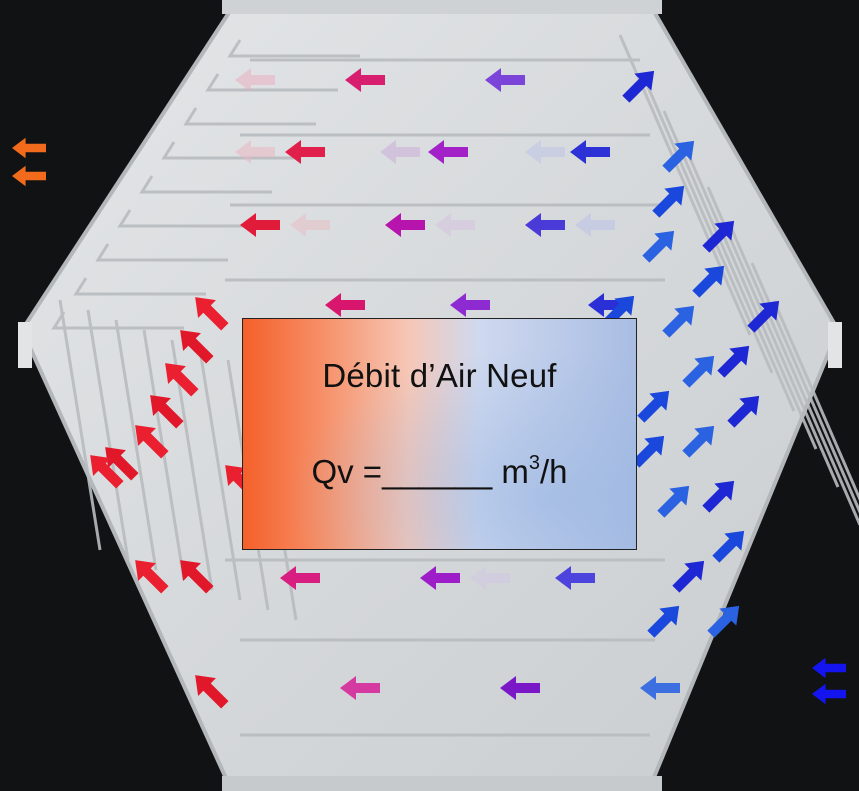  I want to click on formula-prefix: Qv =______ m, so click(420, 471).